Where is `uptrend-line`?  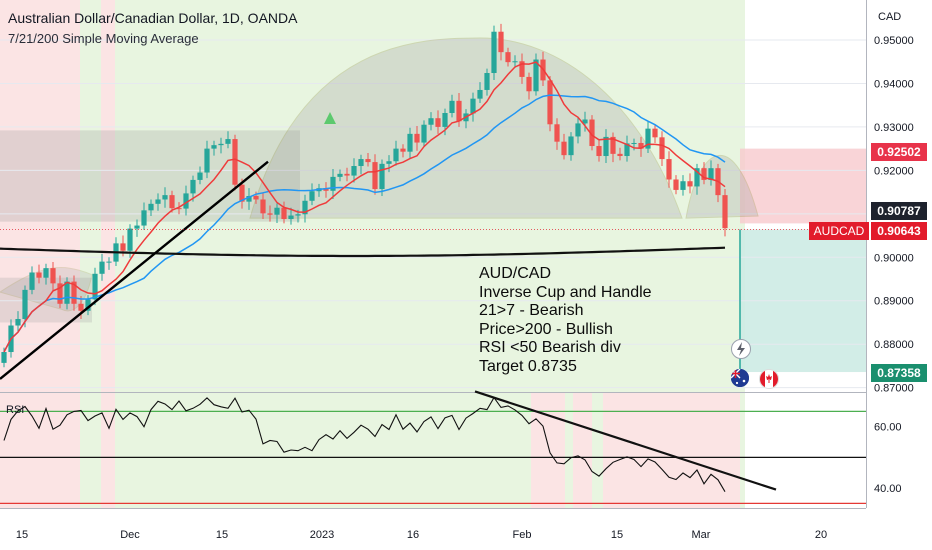
uptrend-line is located at coordinates (134, 270).